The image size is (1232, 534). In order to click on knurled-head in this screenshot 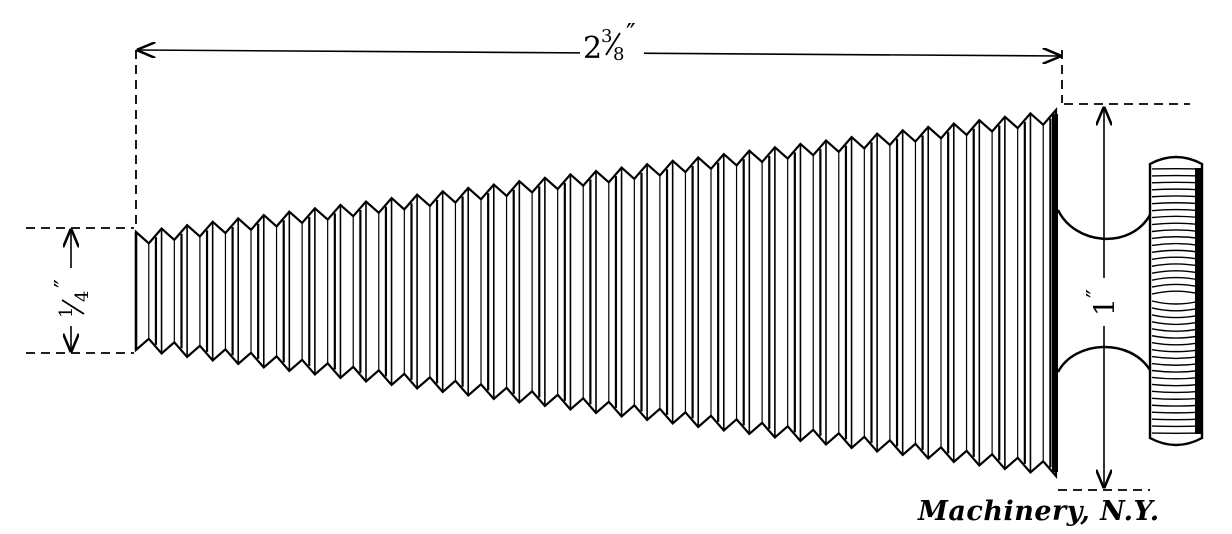, I will do `click(1176, 301)`.